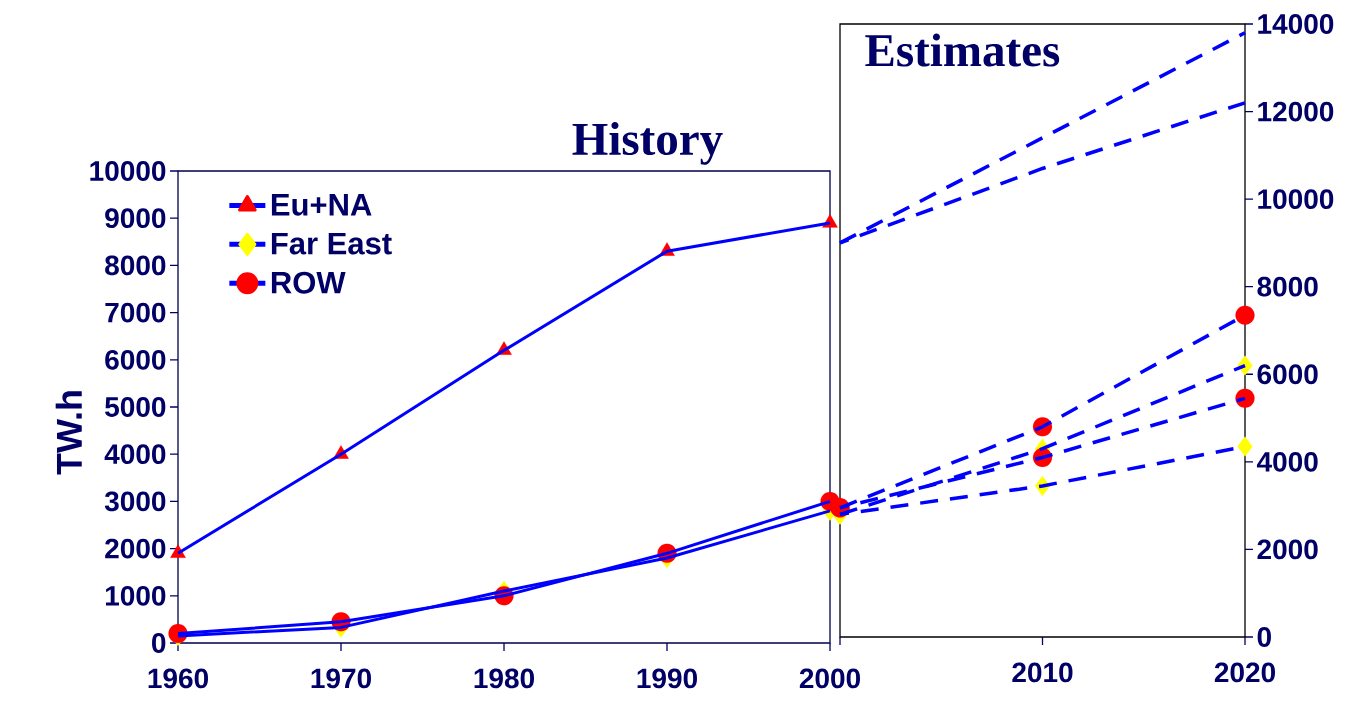 This screenshot has height=706, width=1368. Describe the element at coordinates (829, 678) in the screenshot. I see `x-tick-label: 2000` at that location.